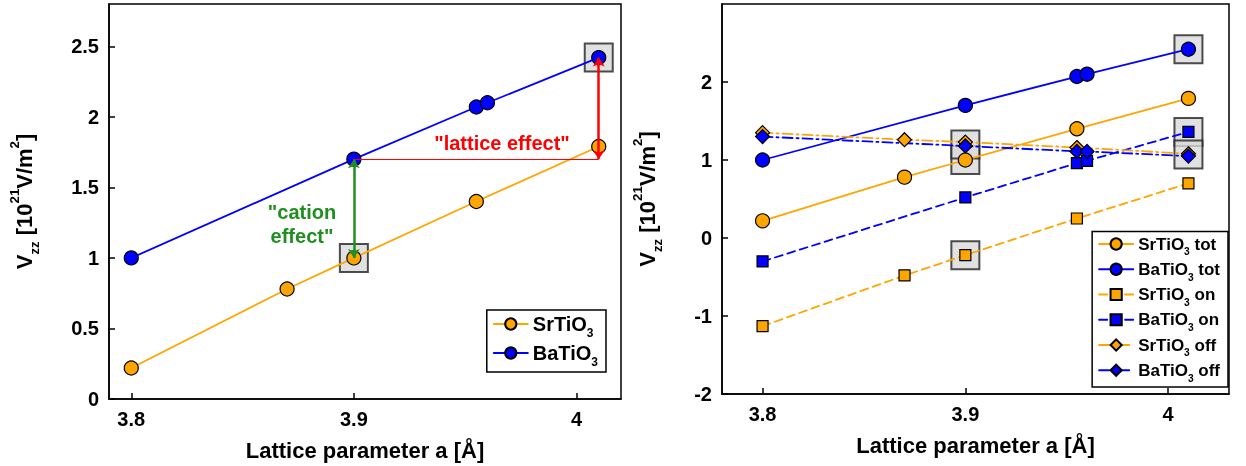 The width and height of the screenshot is (1246, 466). What do you see at coordinates (85, 46) in the screenshot?
I see `y-tick-label: 2.5` at bounding box center [85, 46].